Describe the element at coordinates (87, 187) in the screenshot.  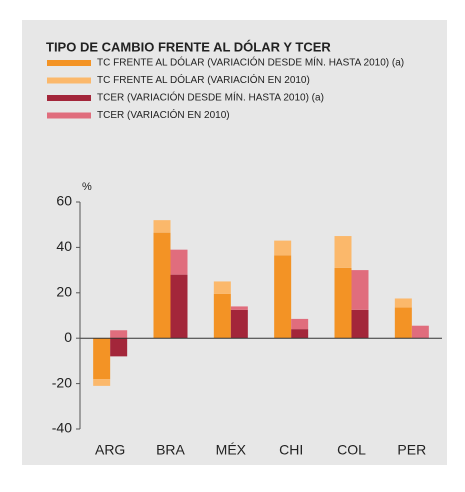
I see `y-axis-label: %` at that location.